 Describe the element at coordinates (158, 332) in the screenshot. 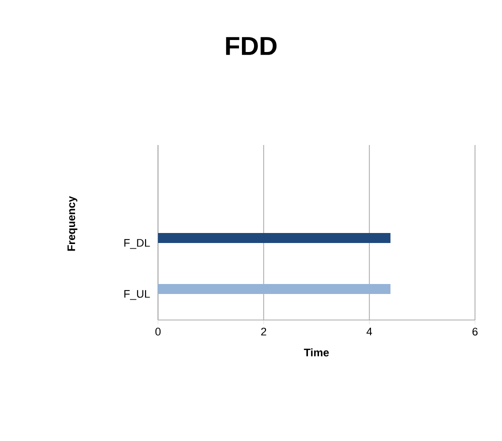

I see `x-tick-label: 0` at that location.